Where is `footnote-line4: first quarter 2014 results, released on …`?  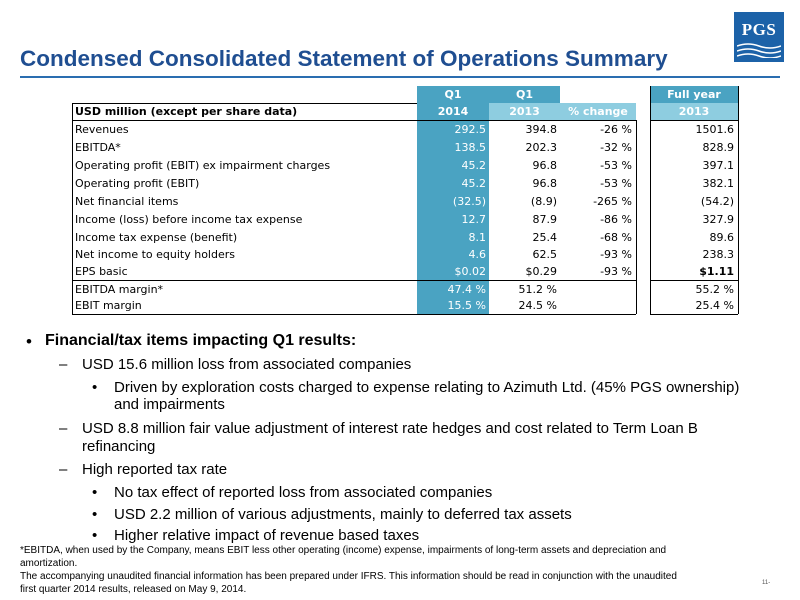
footnote-line4: first quarter 2014 results, released on … is located at coordinates (133, 589).